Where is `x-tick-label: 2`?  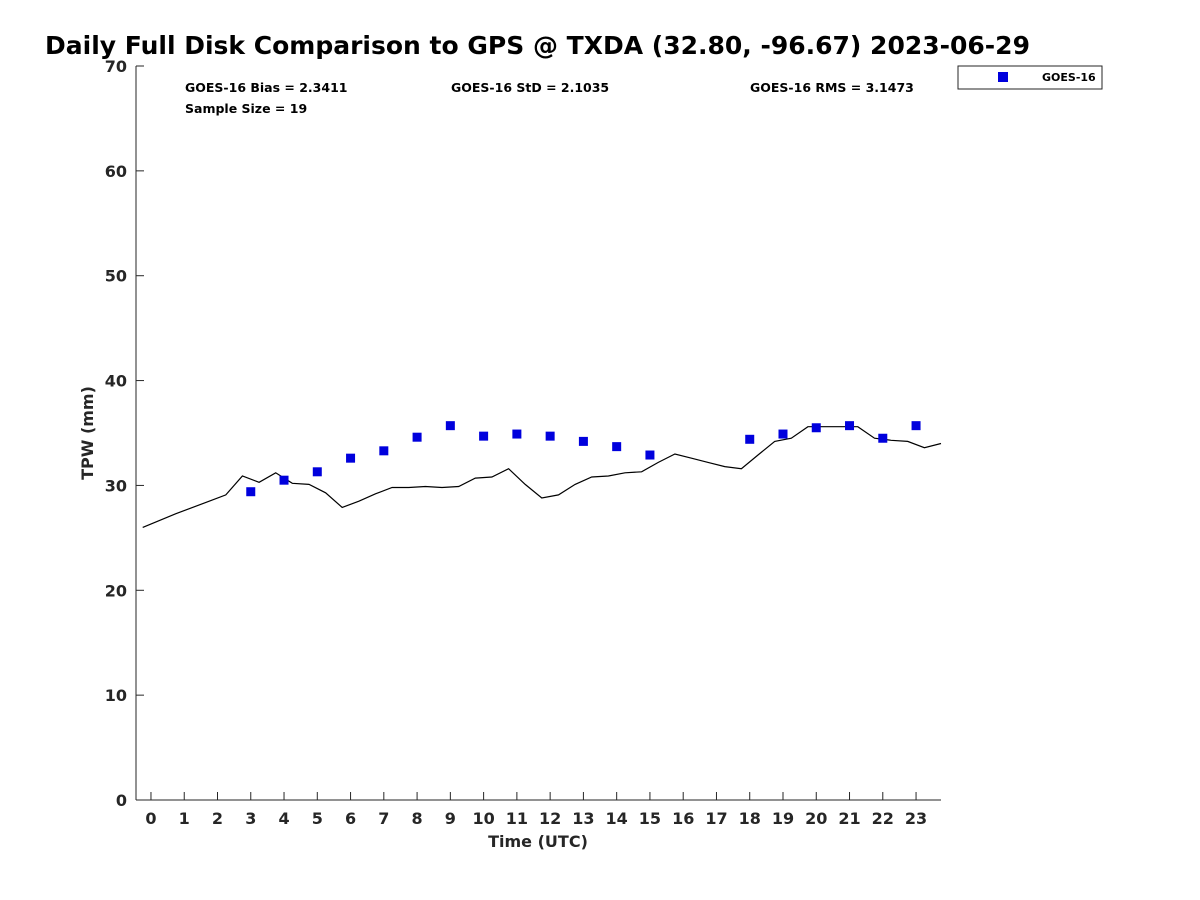 x-tick-label: 2 is located at coordinates (217, 818).